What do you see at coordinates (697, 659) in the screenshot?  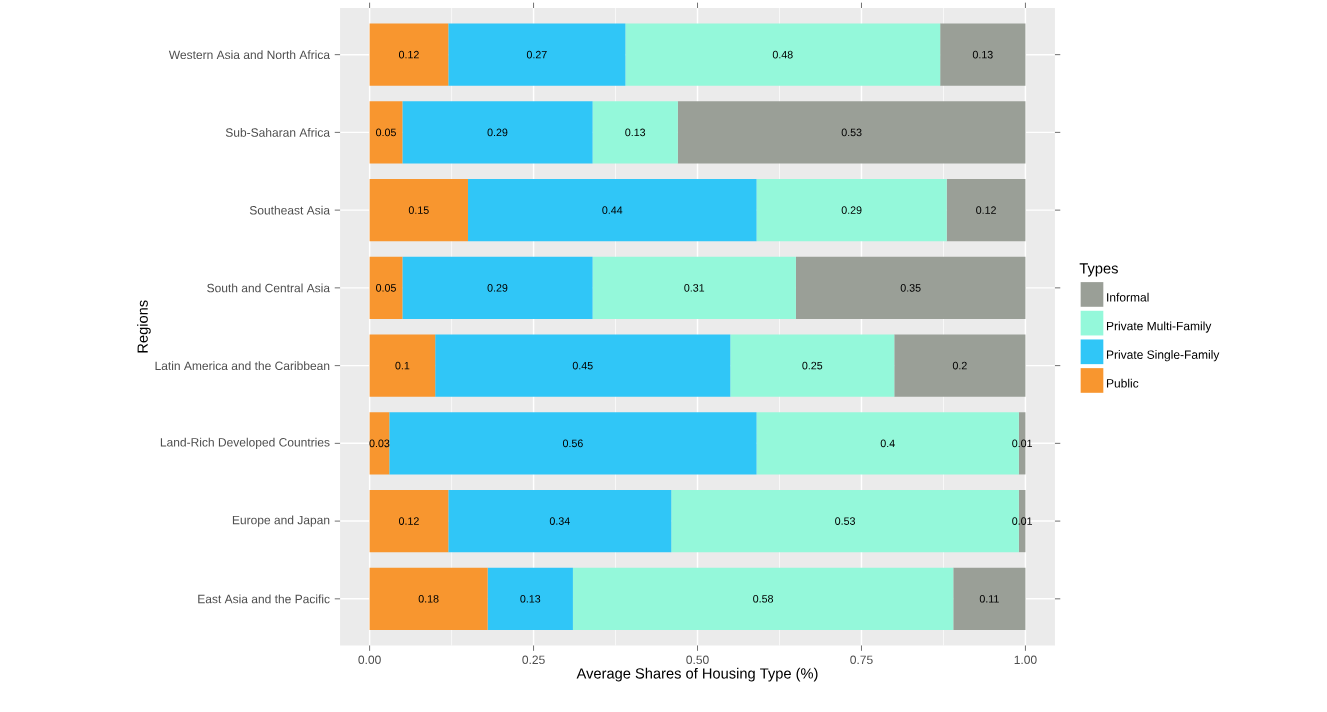 I see `x-tick-label: 0.50` at bounding box center [697, 659].